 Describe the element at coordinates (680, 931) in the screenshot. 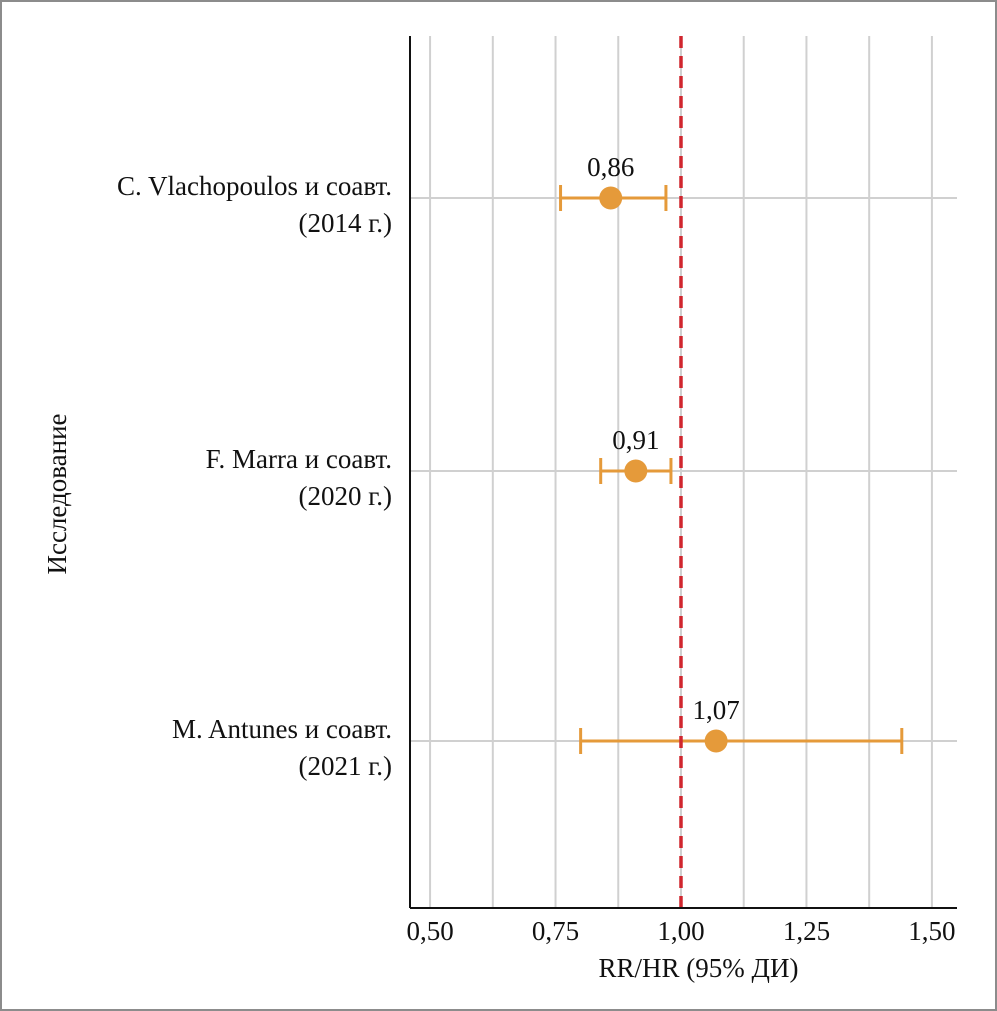

I see `x-tick-label: 1,00` at that location.